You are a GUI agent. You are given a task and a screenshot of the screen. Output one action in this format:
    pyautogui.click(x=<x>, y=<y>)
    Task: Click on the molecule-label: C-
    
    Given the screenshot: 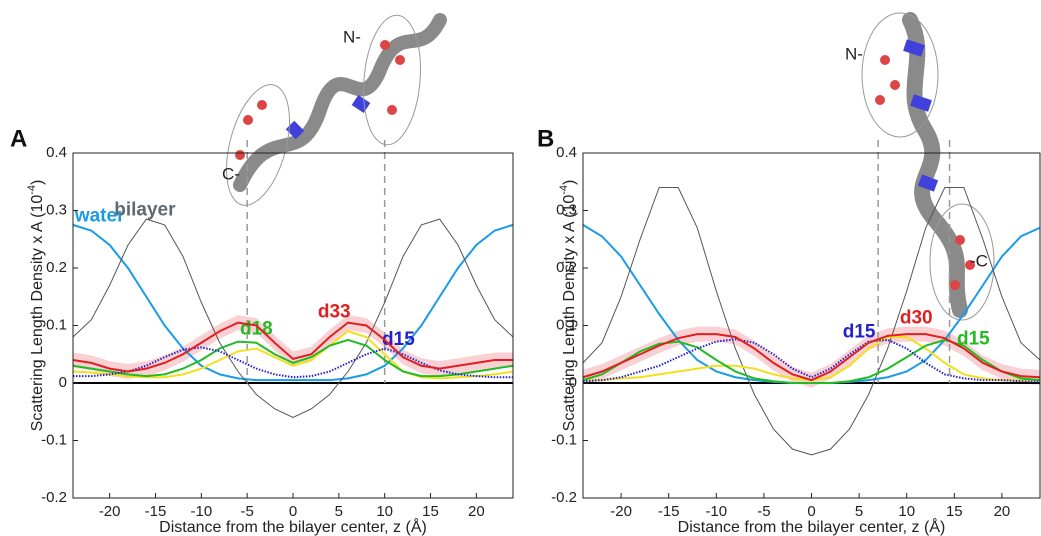 What is the action you would take?
    pyautogui.click(x=231, y=173)
    